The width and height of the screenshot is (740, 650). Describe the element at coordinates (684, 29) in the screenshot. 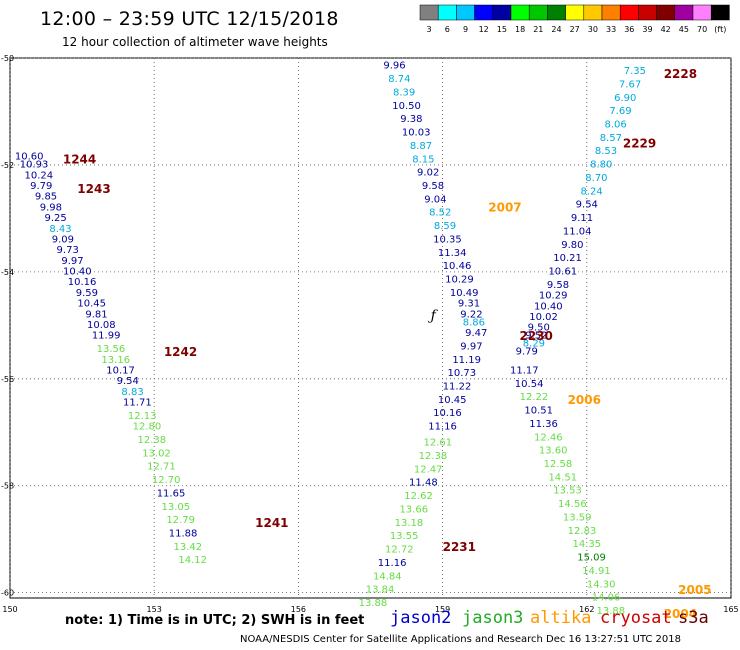

I see `colorbar-label: 45` at that location.